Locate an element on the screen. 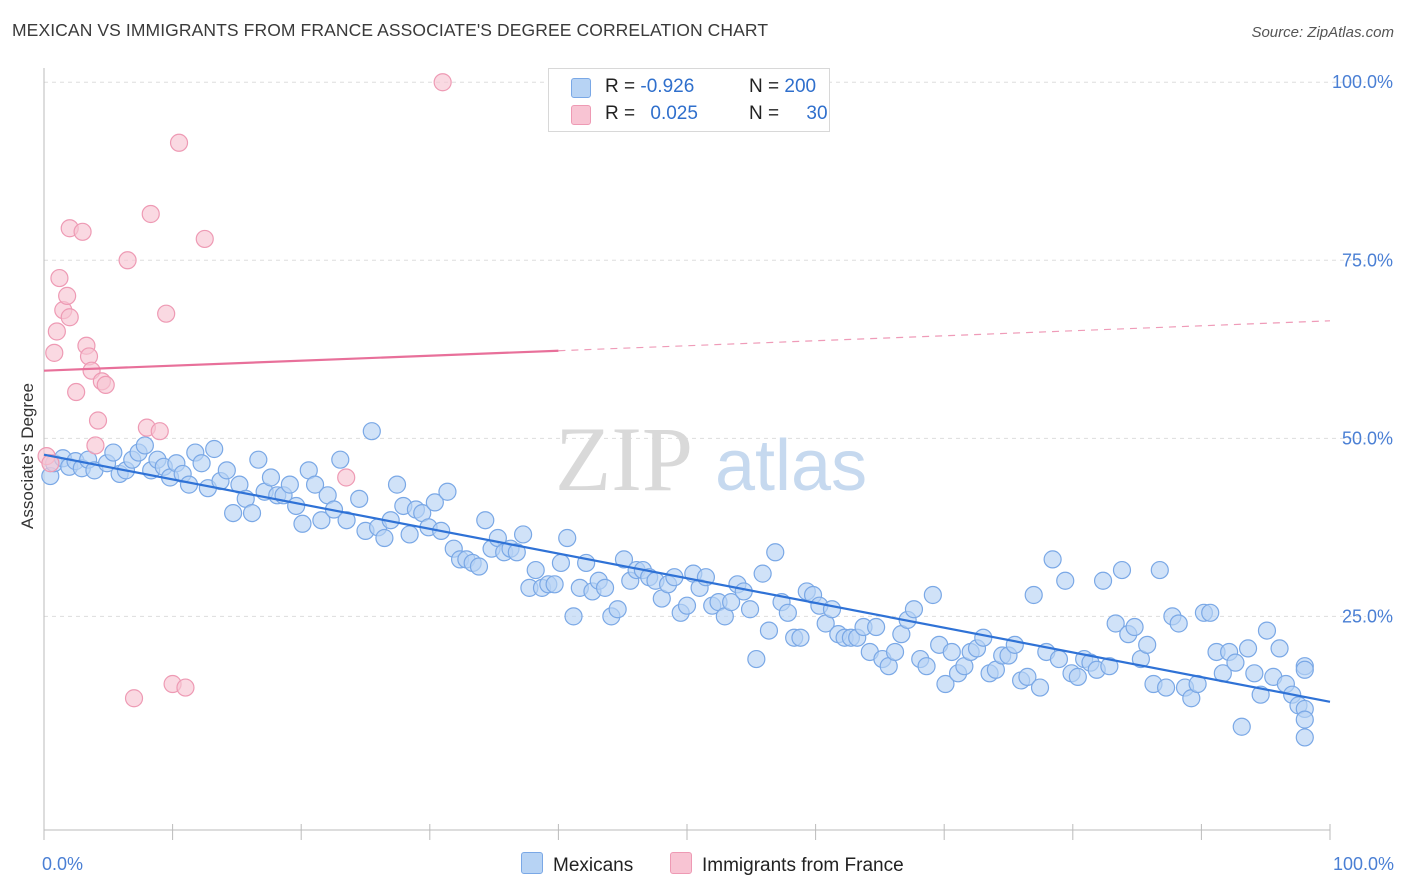 The height and width of the screenshot is (892, 1406). legend-item-france: Immigrants from France is located at coordinates (787, 864).